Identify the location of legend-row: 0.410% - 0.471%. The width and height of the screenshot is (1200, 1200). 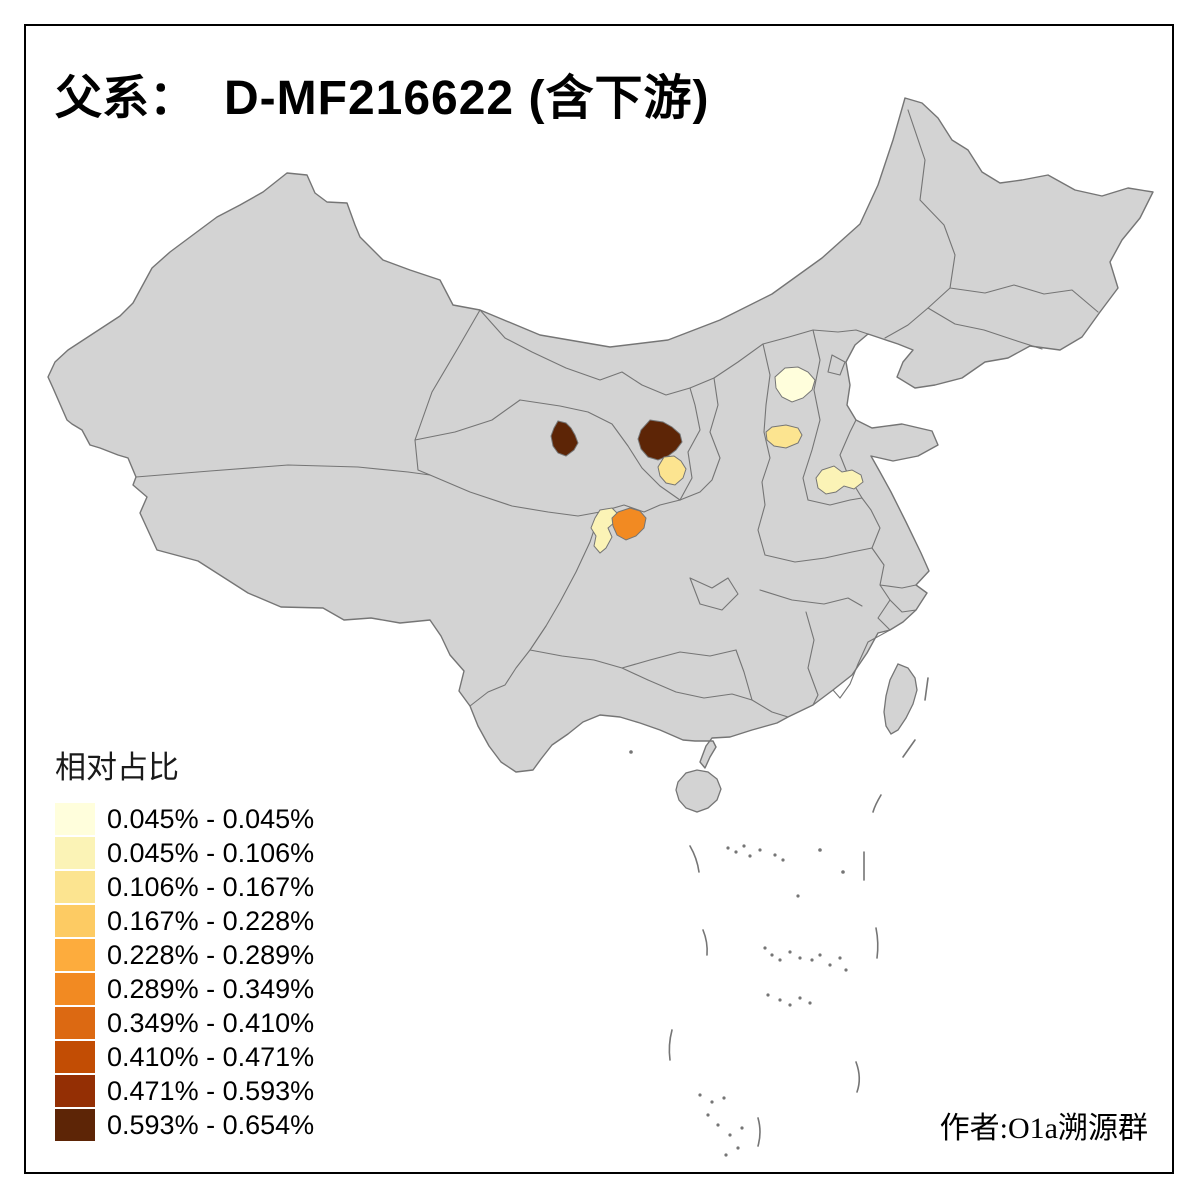
(184, 1057).